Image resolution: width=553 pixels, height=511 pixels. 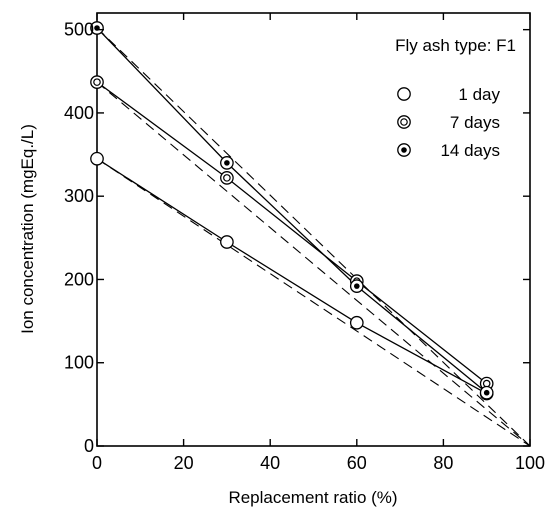 I want to click on legend-item-1-day: 1 day, so click(x=448, y=94).